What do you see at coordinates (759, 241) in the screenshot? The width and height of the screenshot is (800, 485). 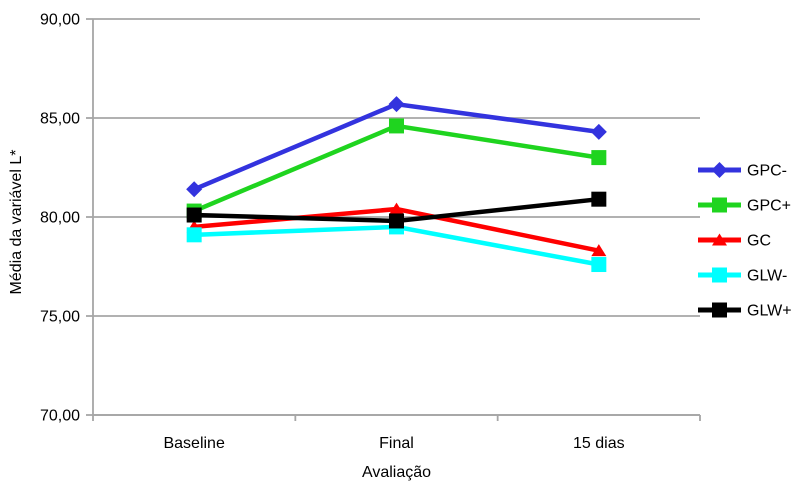 I see `legend-label: GC` at bounding box center [759, 241].